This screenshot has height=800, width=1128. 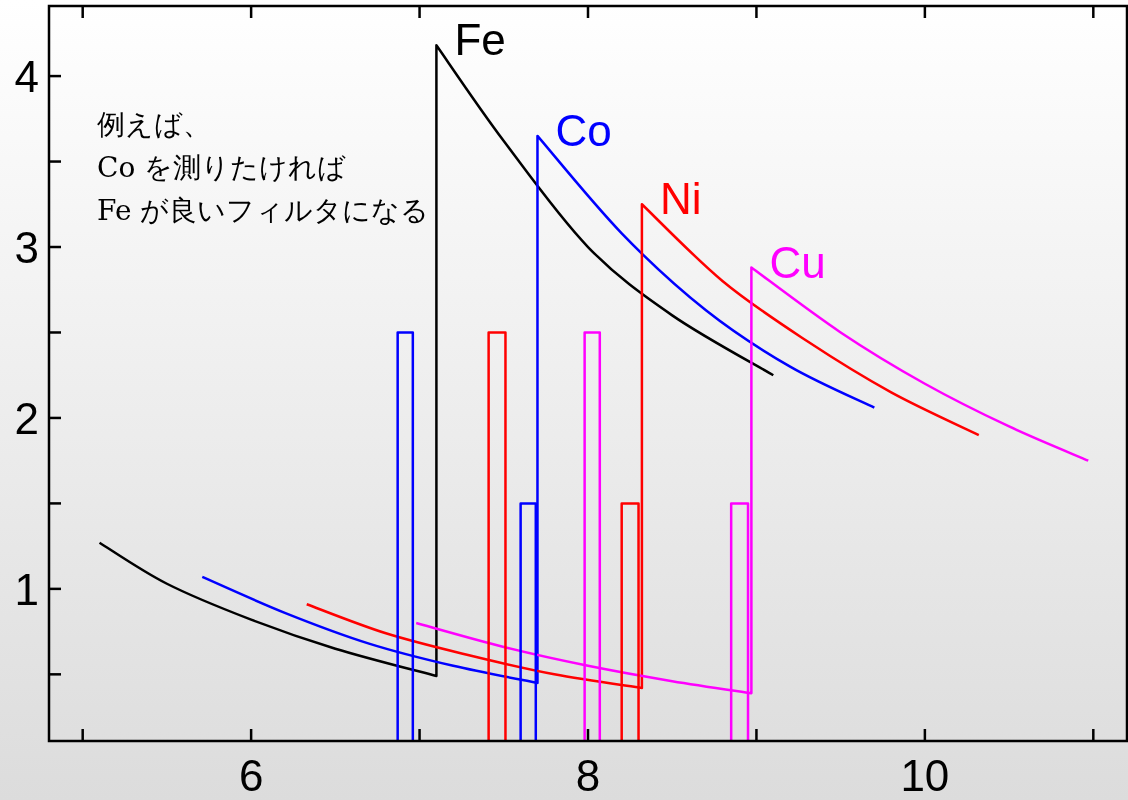 What do you see at coordinates (26, 248) in the screenshot?
I see `y-tick-label: 3` at bounding box center [26, 248].